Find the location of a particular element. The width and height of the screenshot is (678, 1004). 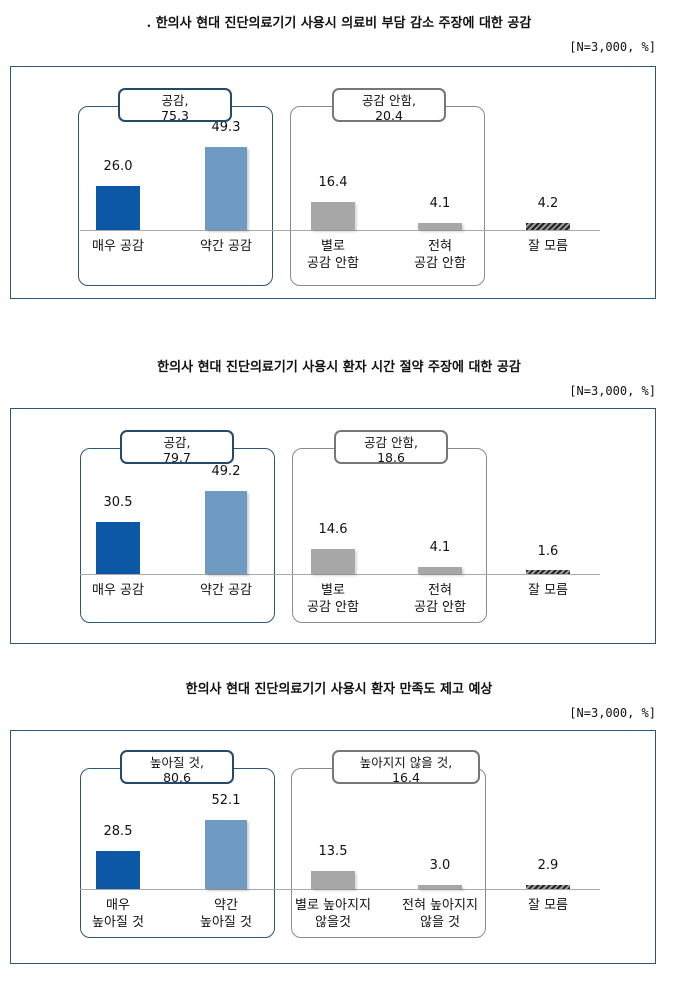

value-label-1: 26.0 is located at coordinates (118, 167).